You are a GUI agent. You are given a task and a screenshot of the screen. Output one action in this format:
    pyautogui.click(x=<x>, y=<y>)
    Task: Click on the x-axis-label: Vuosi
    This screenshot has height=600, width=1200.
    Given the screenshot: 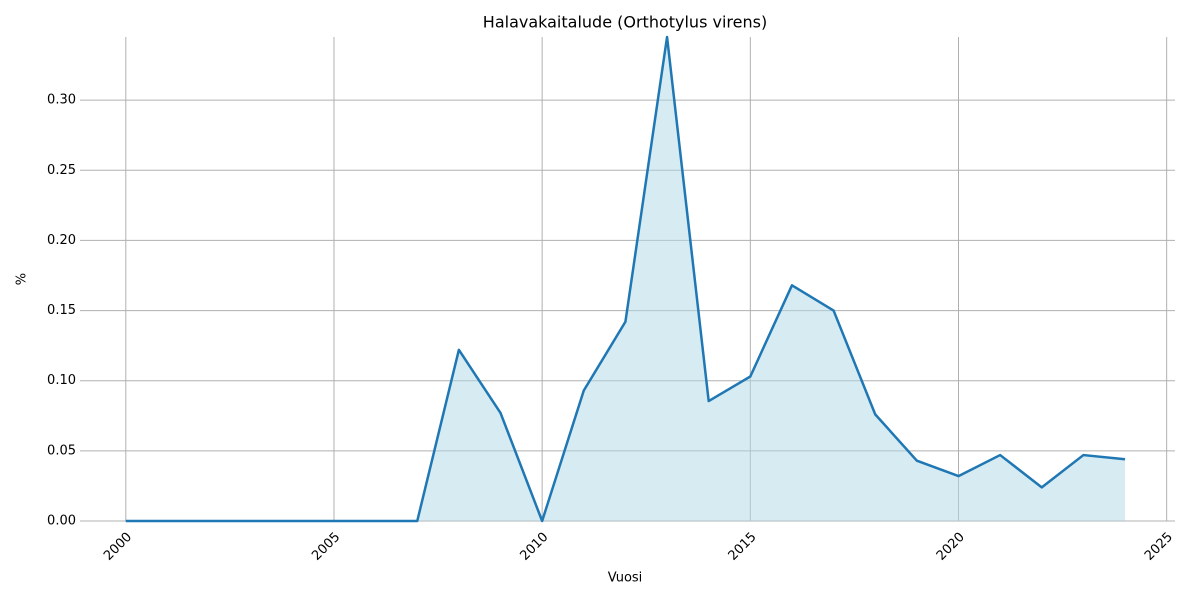 What is the action you would take?
    pyautogui.click(x=625, y=578)
    